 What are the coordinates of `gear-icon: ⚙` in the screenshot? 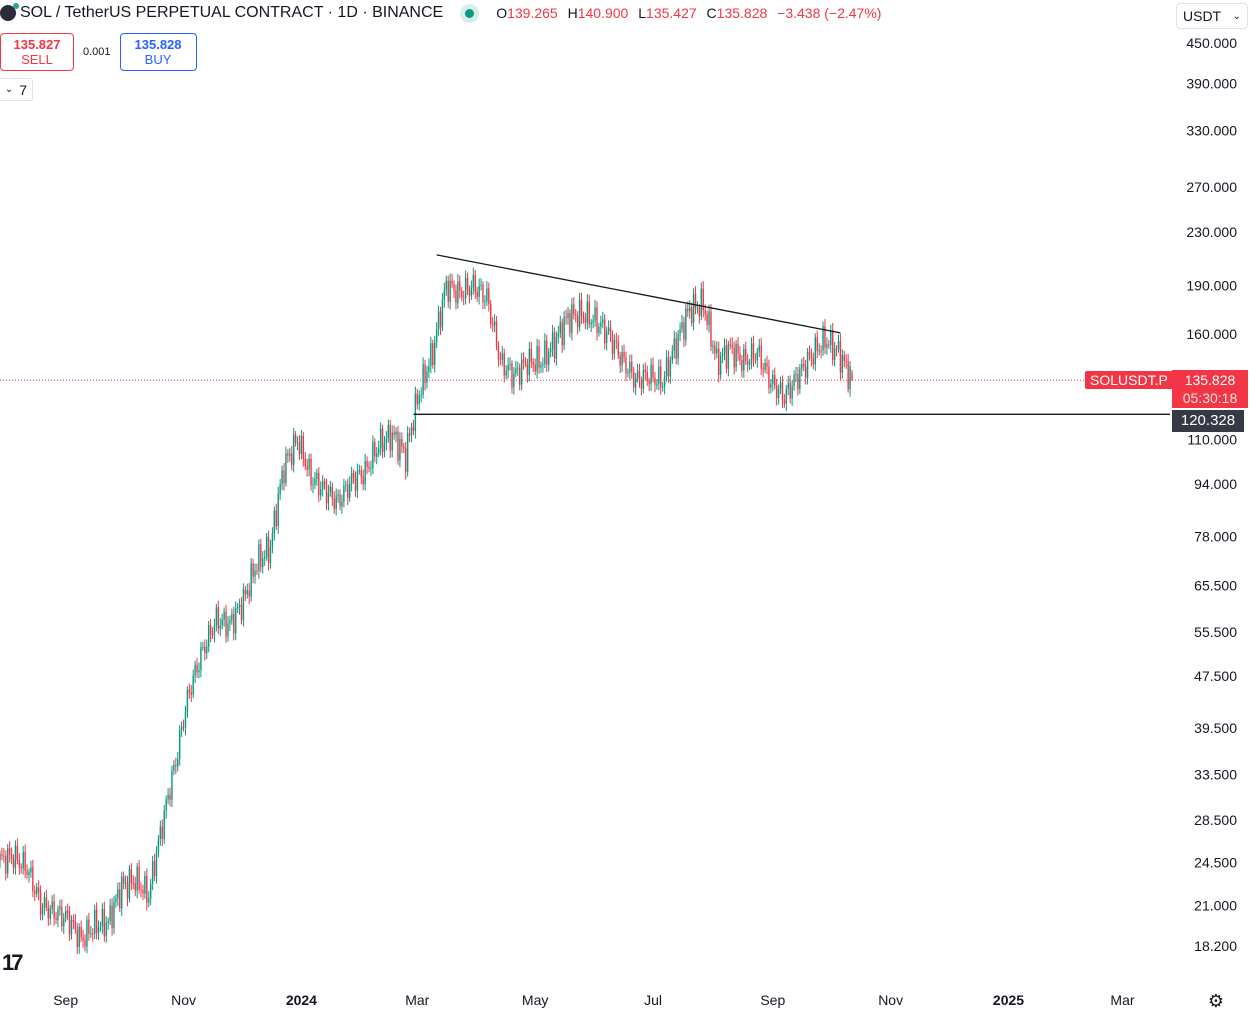 It's located at (1215, 1001).